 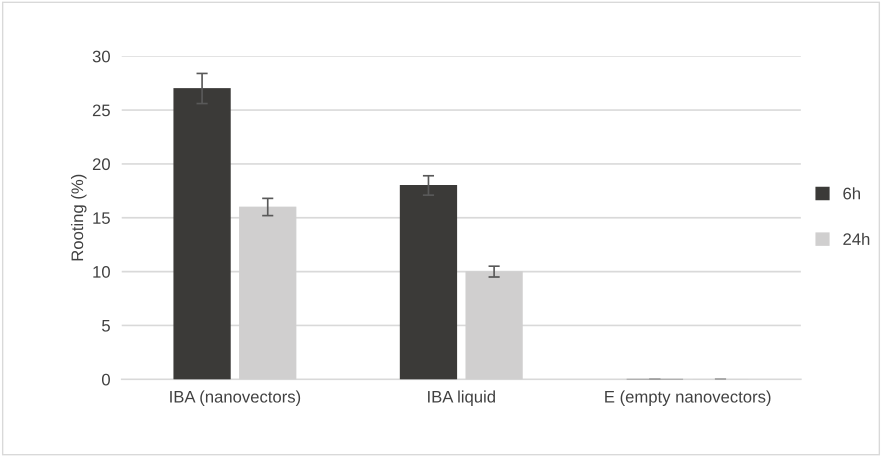 What do you see at coordinates (851, 193) in the screenshot?
I see `legend-label: 6h` at bounding box center [851, 193].